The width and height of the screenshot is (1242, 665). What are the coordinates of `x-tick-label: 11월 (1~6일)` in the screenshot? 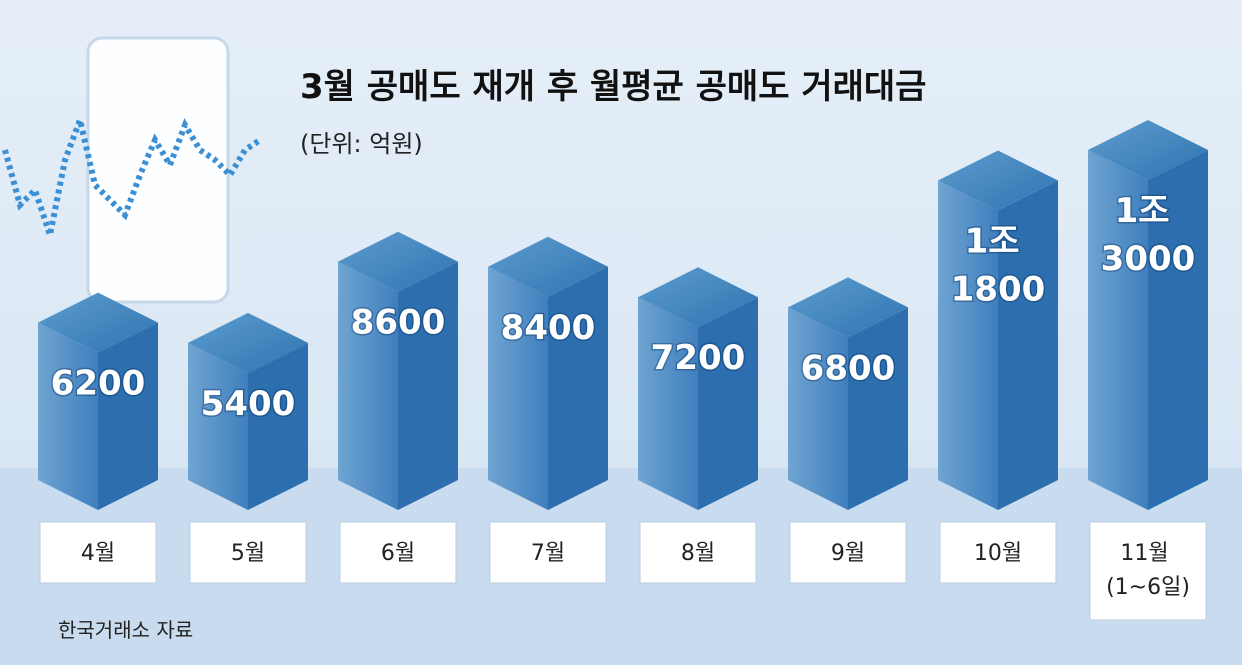 It's located at (1148, 570).